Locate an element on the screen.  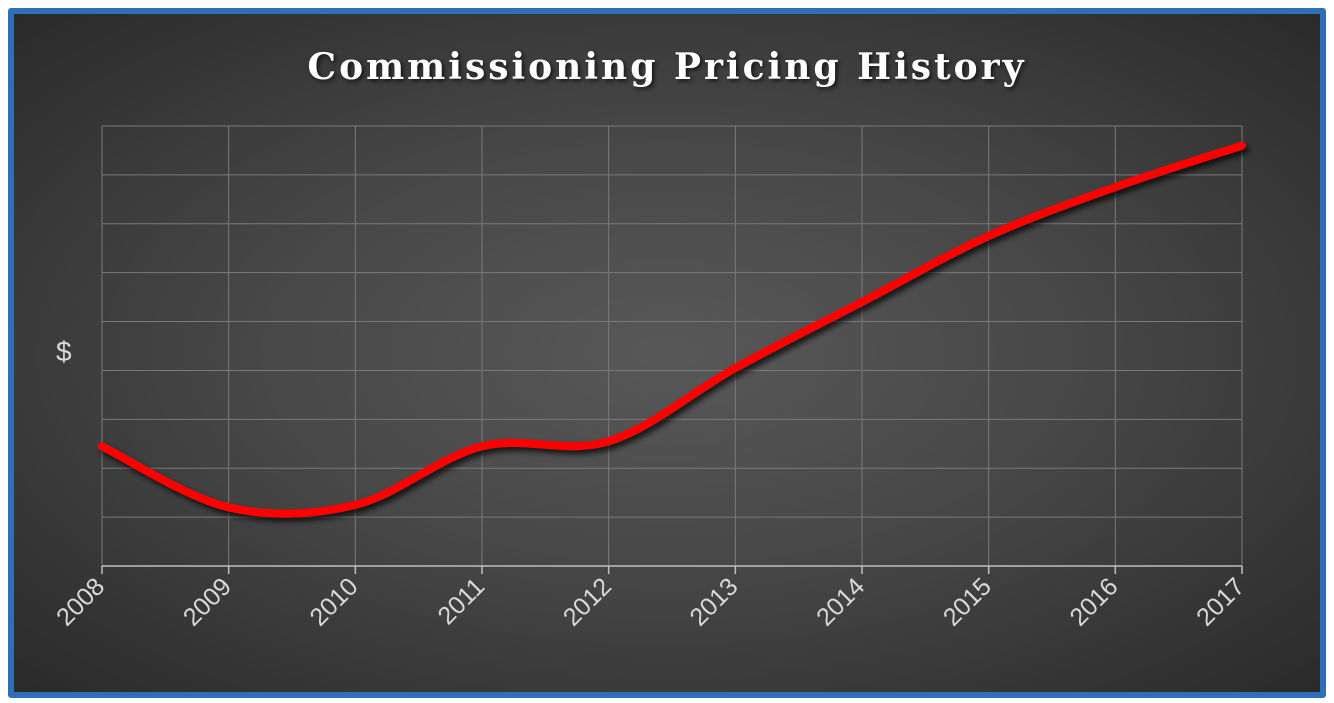
y-axis-label: $ is located at coordinates (64, 351).